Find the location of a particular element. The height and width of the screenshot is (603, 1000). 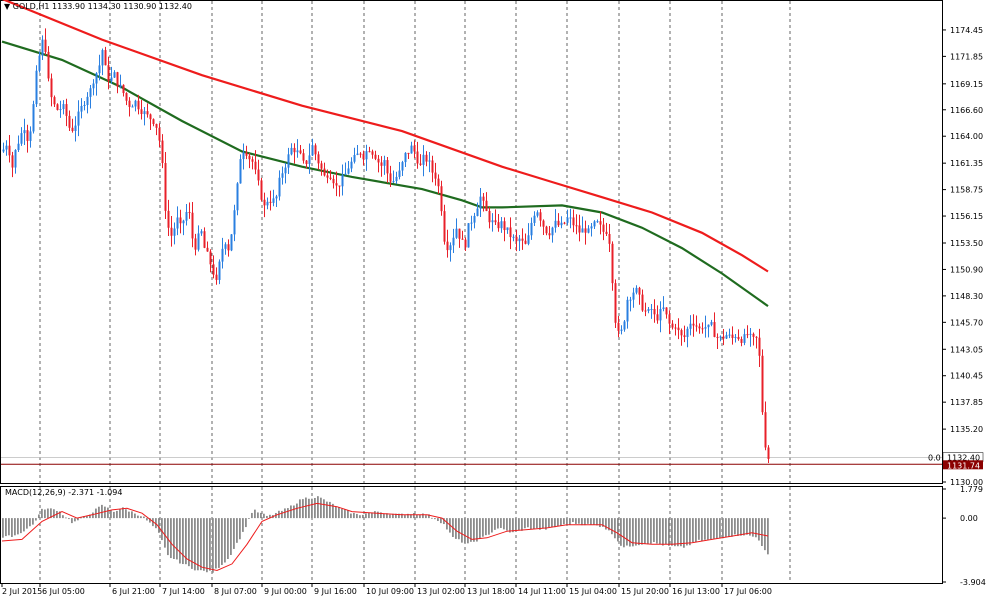

macd-header: MACD(12,26,9) -2.371 -1.094 is located at coordinates (64, 492).